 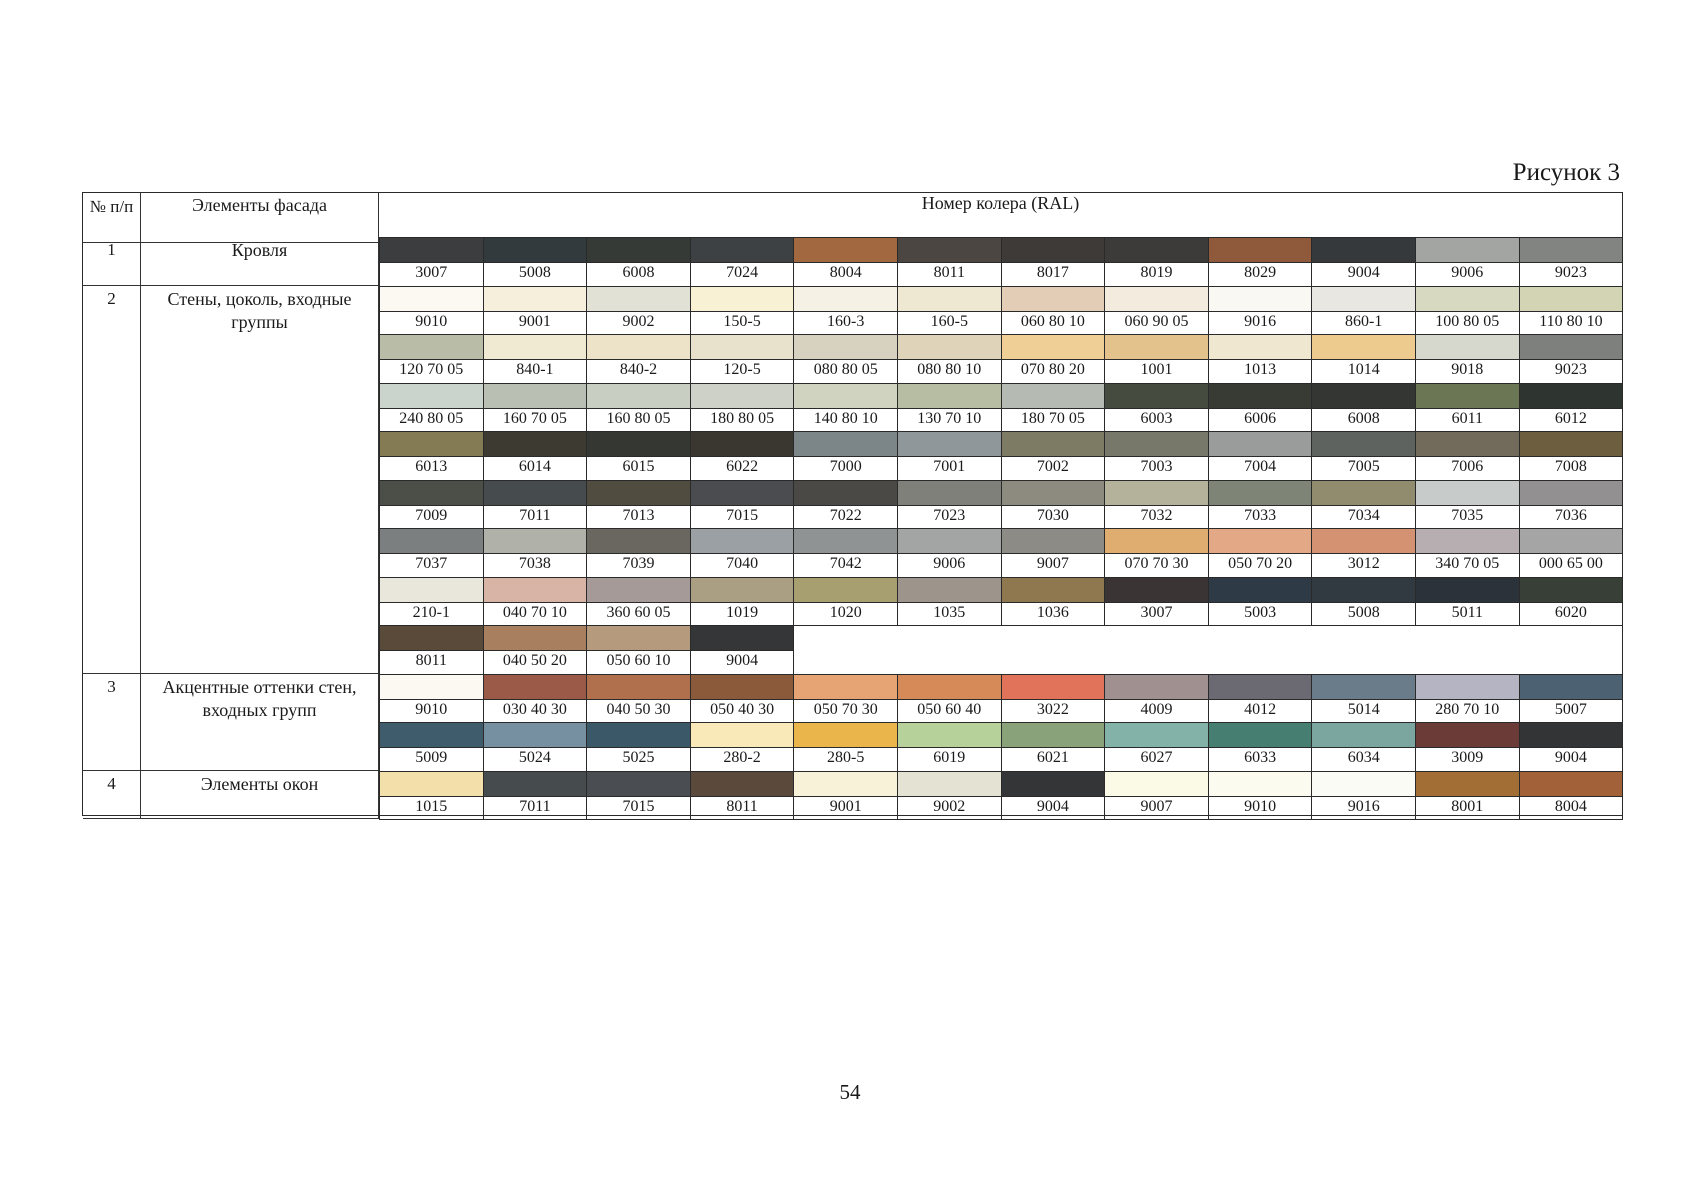 What do you see at coordinates (742, 709) in the screenshot?
I see `swatch-code-label: 050 40 30` at bounding box center [742, 709].